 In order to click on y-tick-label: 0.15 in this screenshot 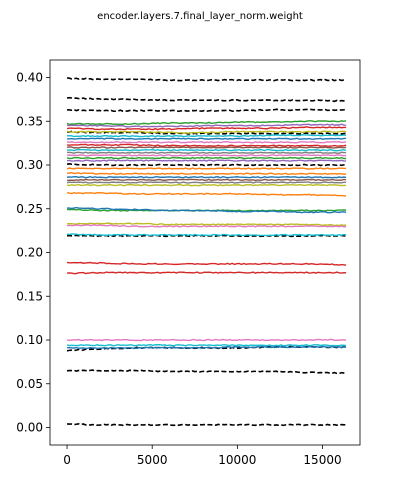, I will do `click(29, 296)`.